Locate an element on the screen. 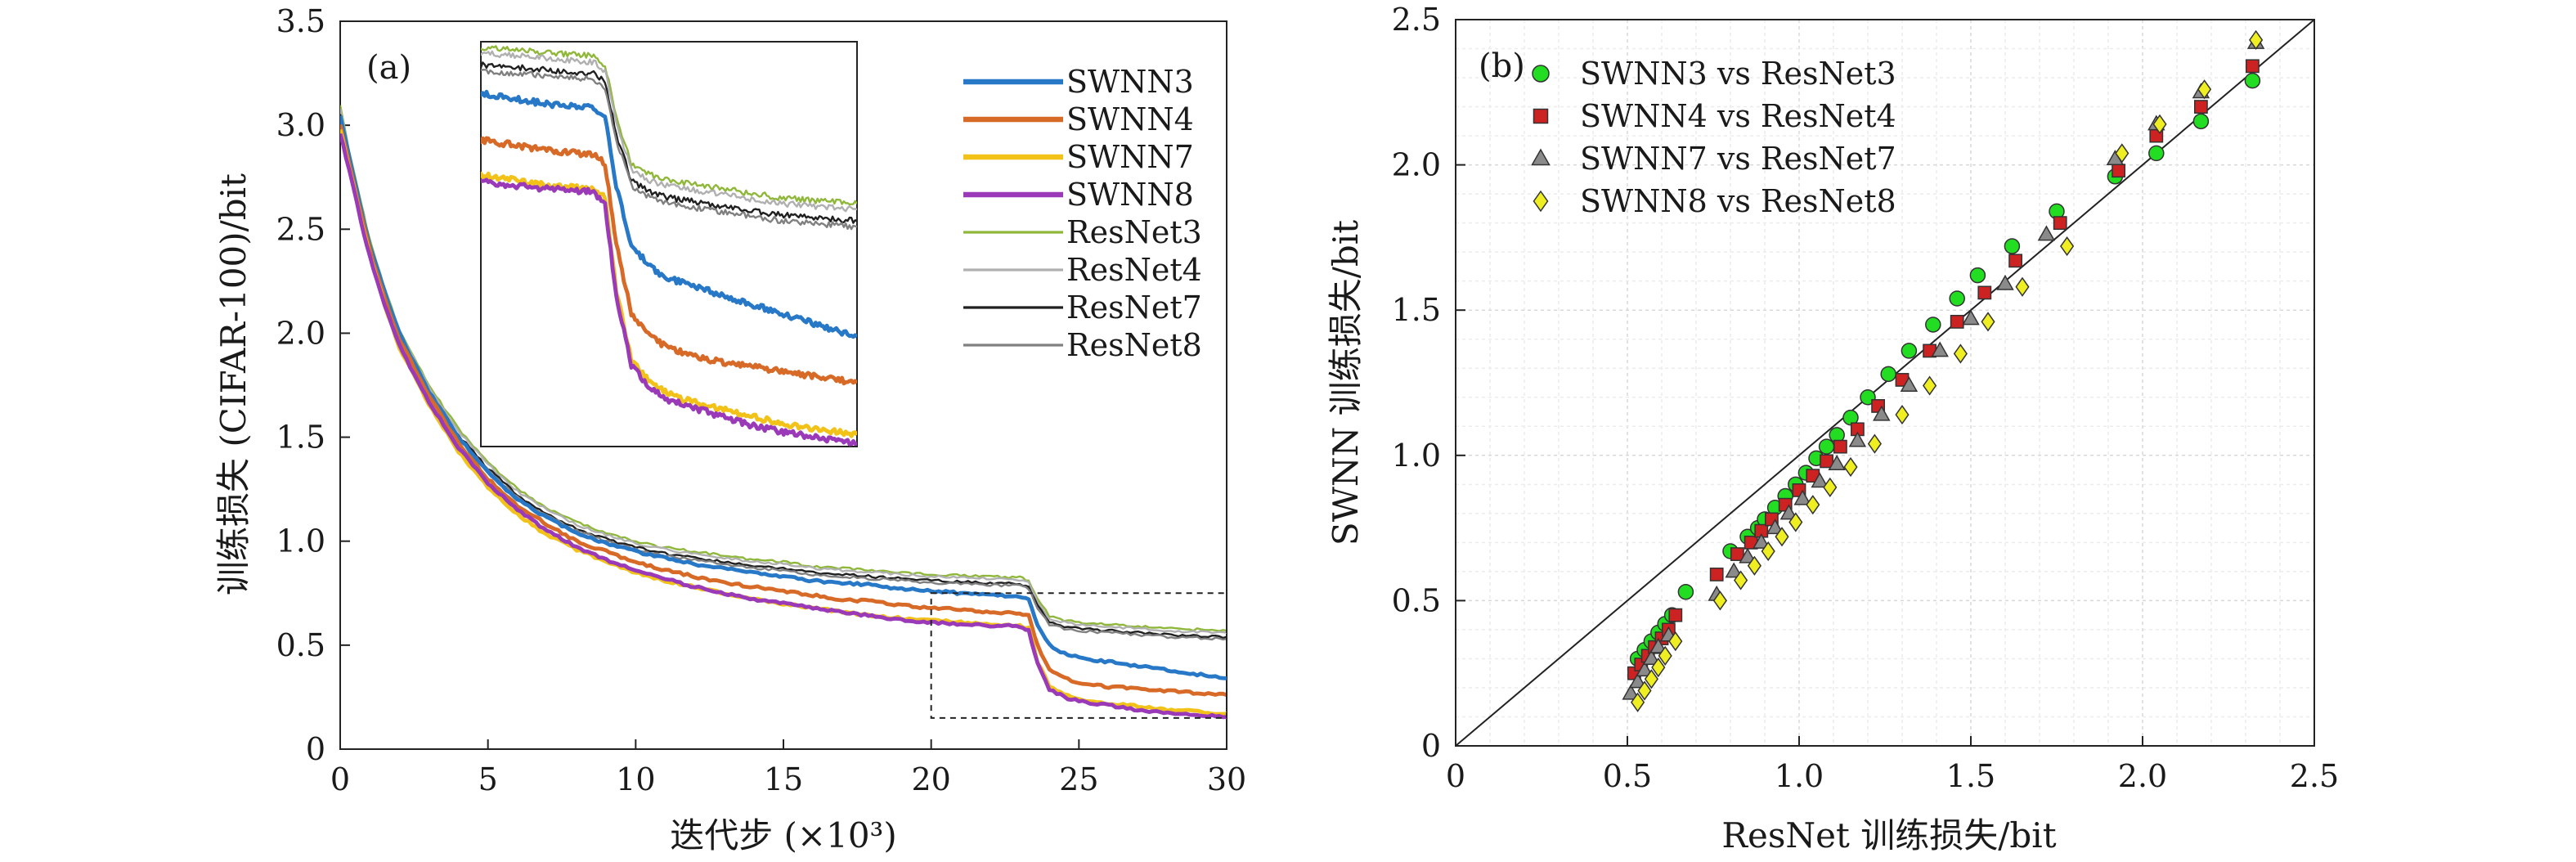  inset-series-swnn4 is located at coordinates (669, 261).